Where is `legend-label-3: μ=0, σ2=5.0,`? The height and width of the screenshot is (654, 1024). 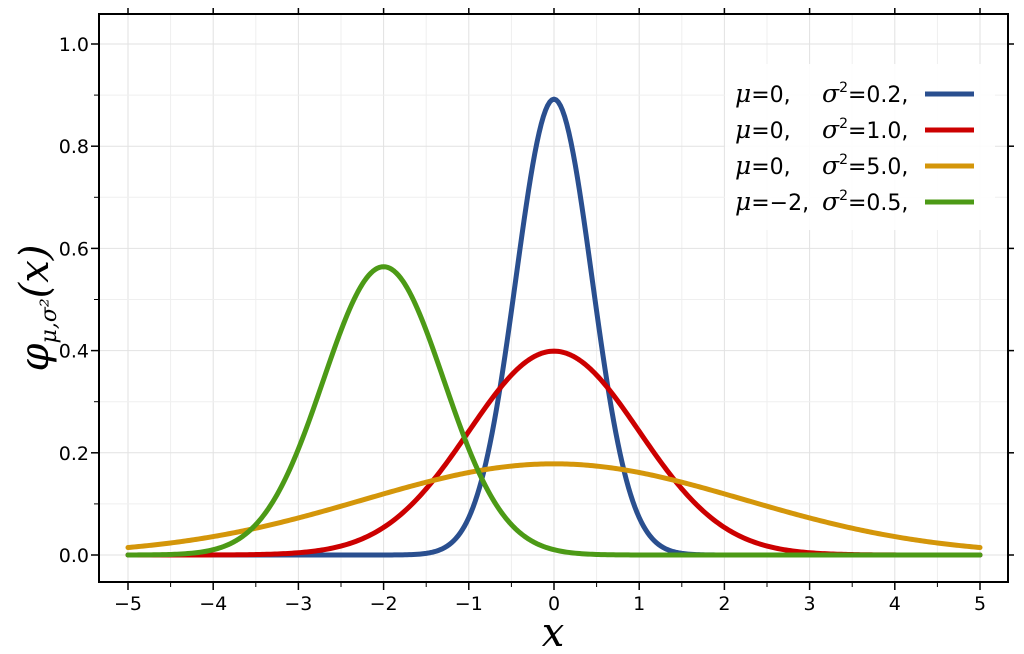
legend-label-3: μ=0, σ2=5.0, is located at coordinates (821, 165).